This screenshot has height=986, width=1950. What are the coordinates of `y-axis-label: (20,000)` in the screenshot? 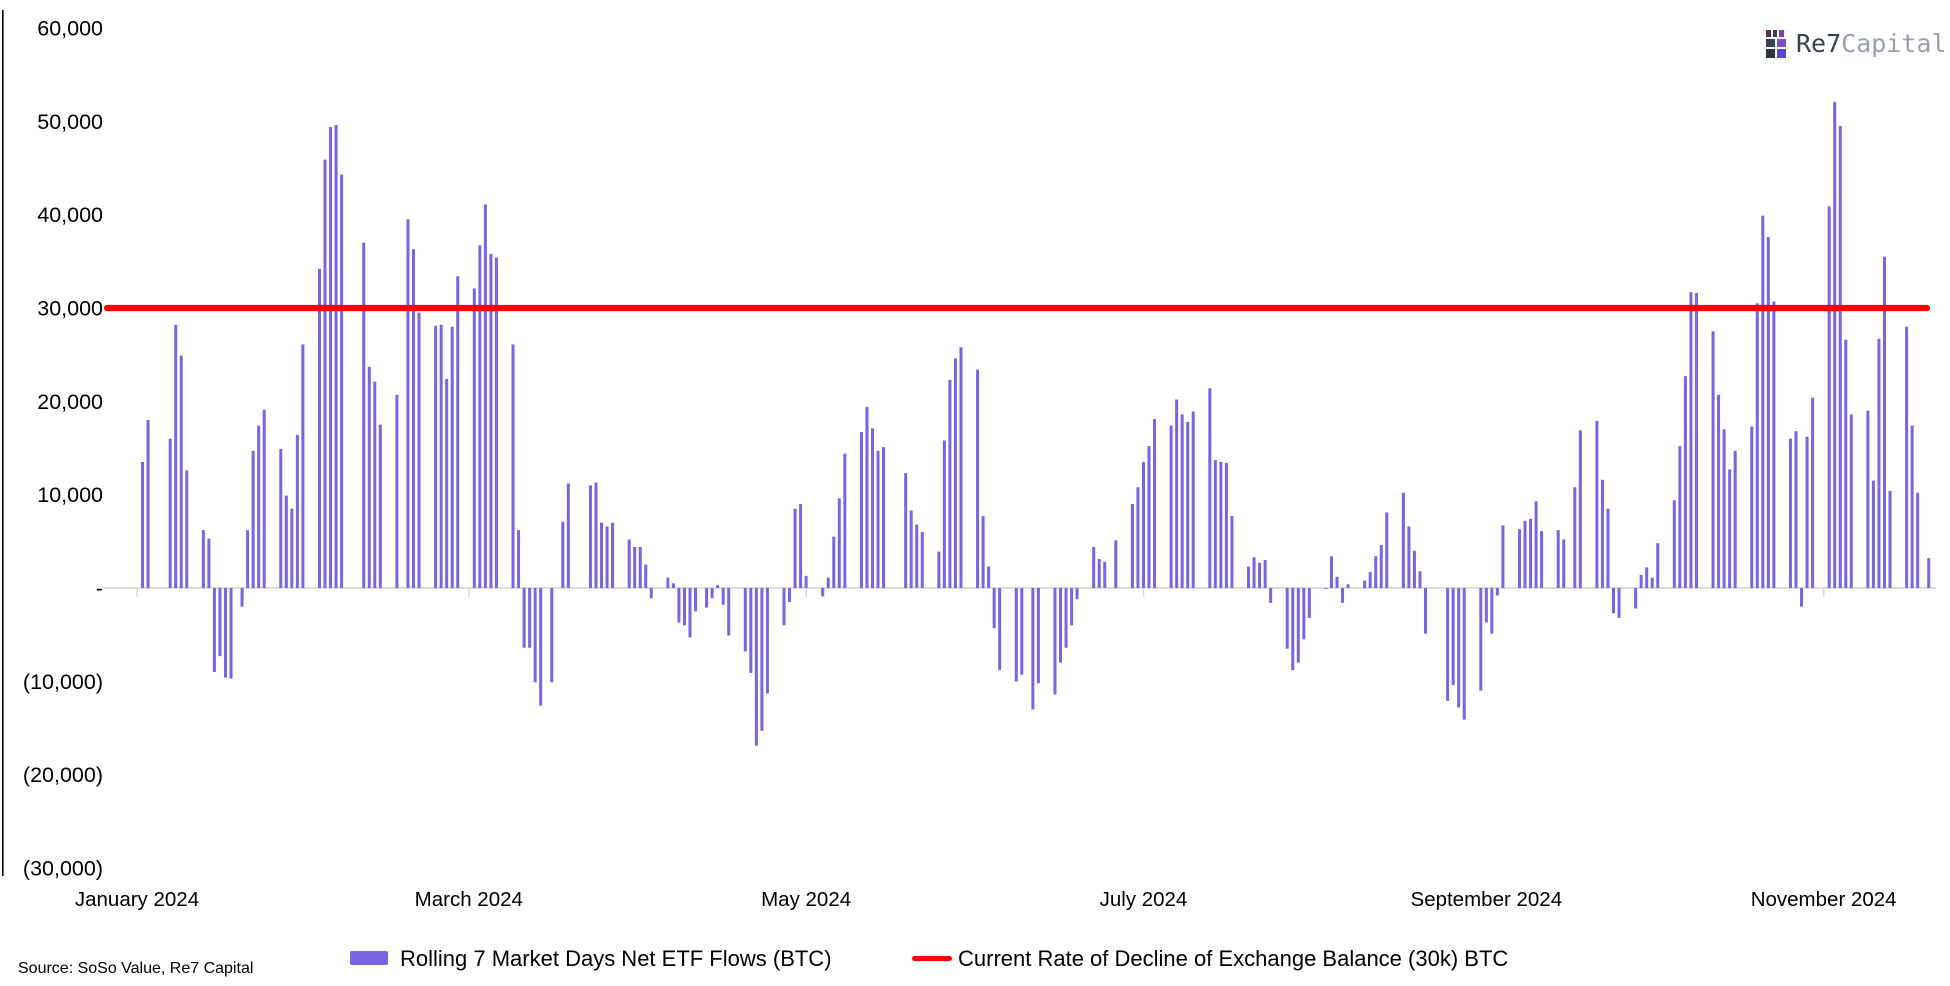 It's located at (63, 775).